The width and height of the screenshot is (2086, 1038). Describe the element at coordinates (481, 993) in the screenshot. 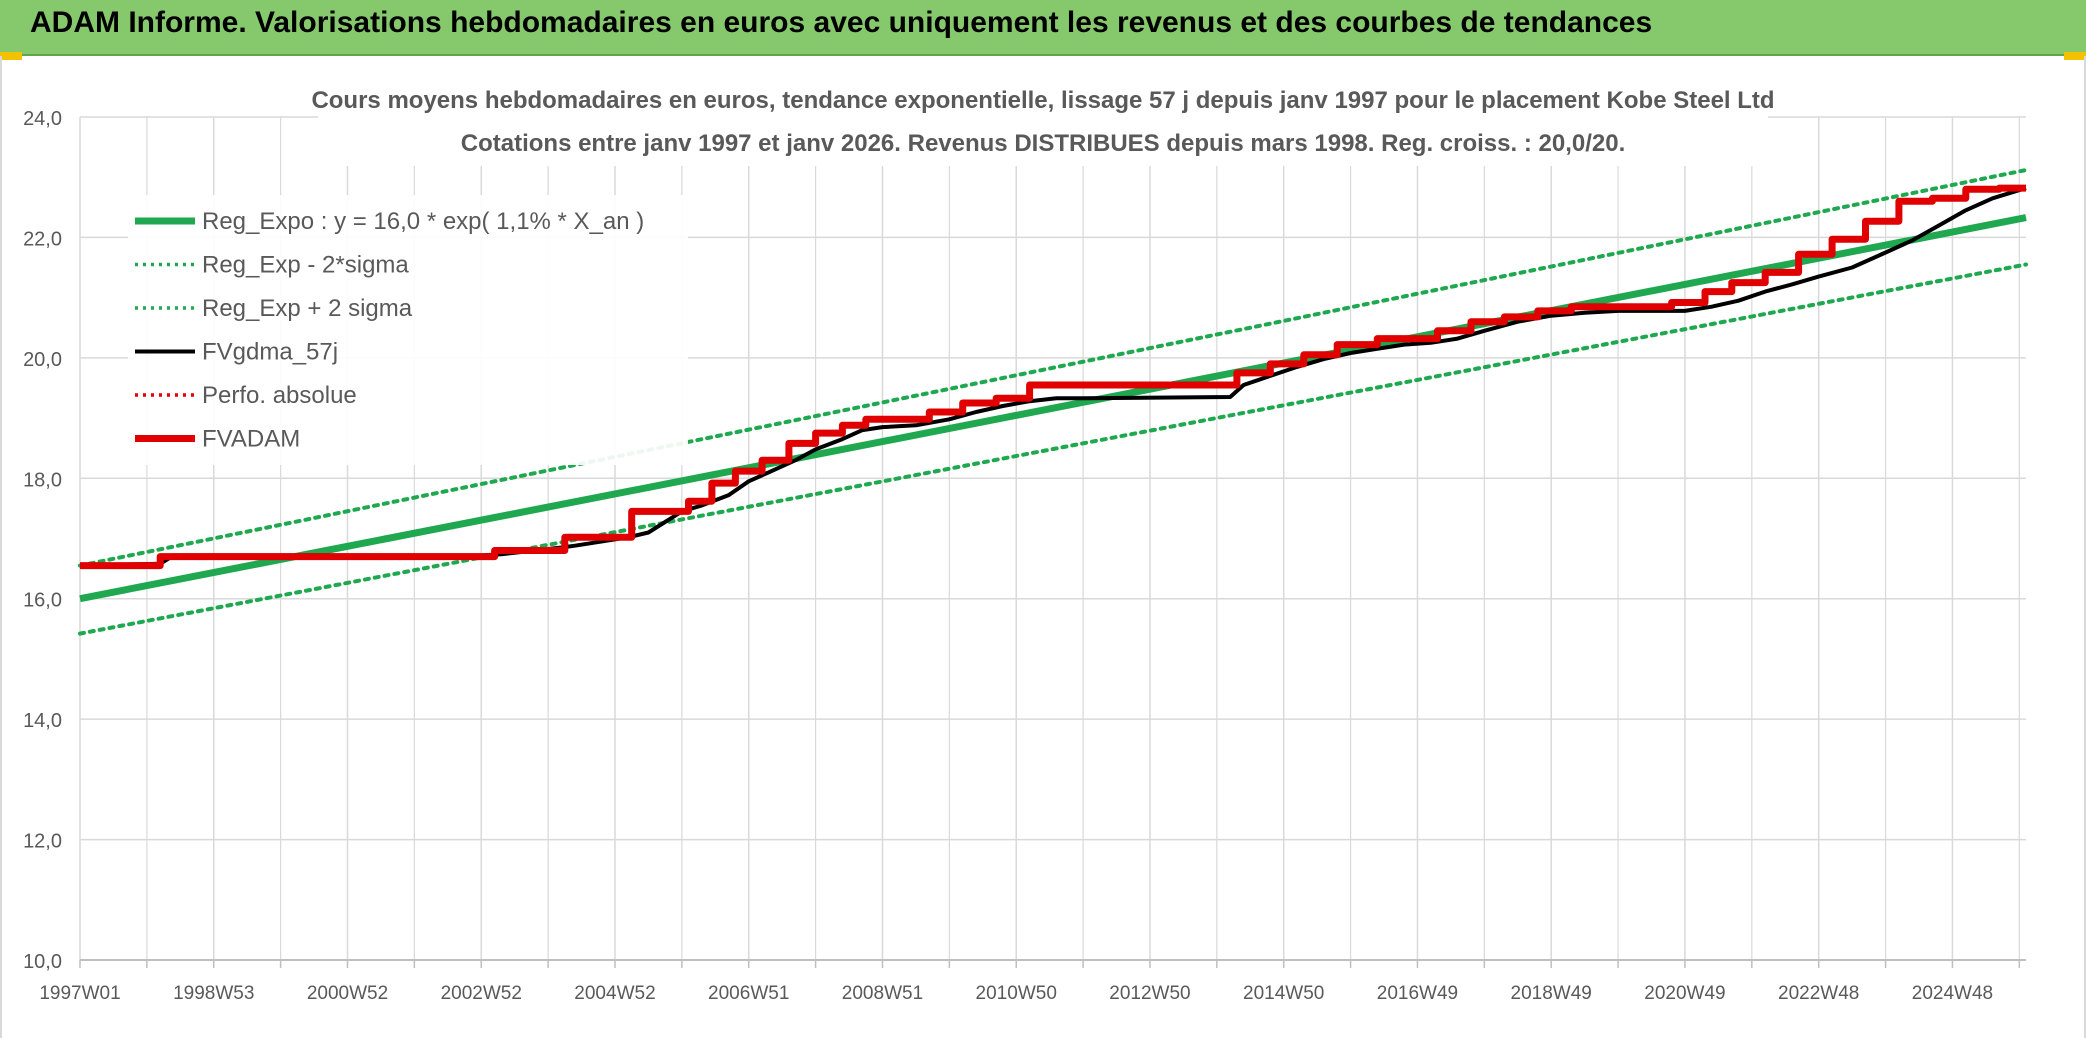

I see `x-tick-label: 2002W52` at that location.